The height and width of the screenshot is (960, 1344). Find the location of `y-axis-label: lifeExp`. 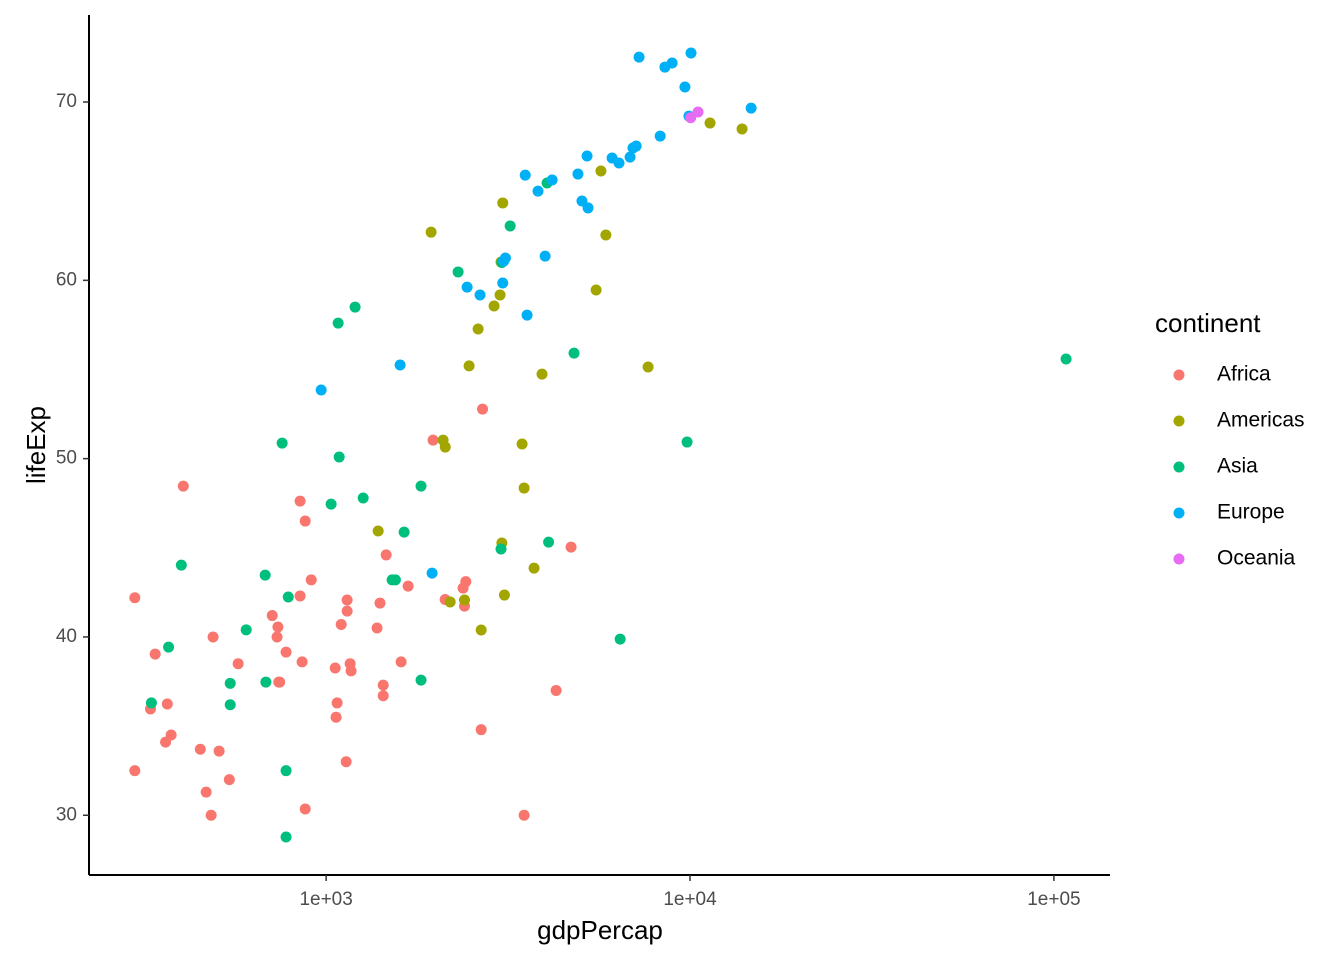

y-axis-label: lifeExp is located at coordinates (36, 445).